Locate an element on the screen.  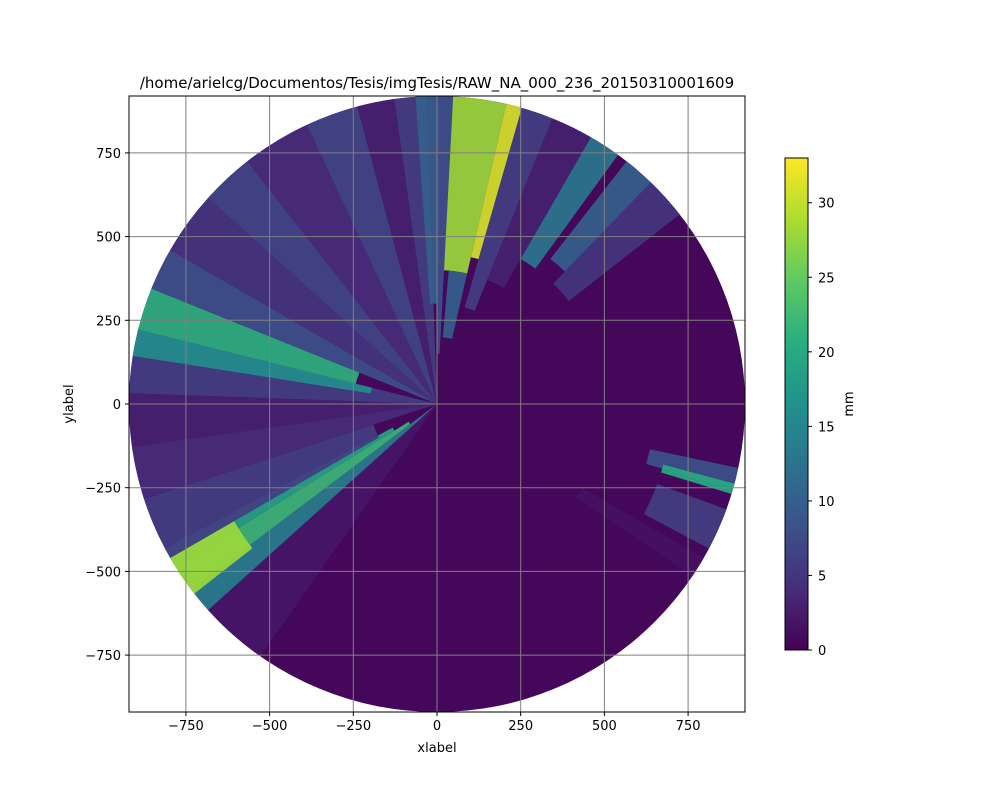
y-tick-label: −750 is located at coordinates (103, 656).